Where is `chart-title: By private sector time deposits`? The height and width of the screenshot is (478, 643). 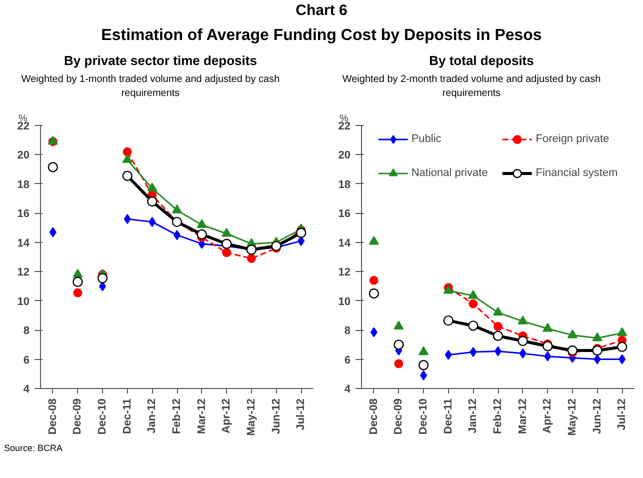
chart-title: By private sector time deposits is located at coordinates (160, 61).